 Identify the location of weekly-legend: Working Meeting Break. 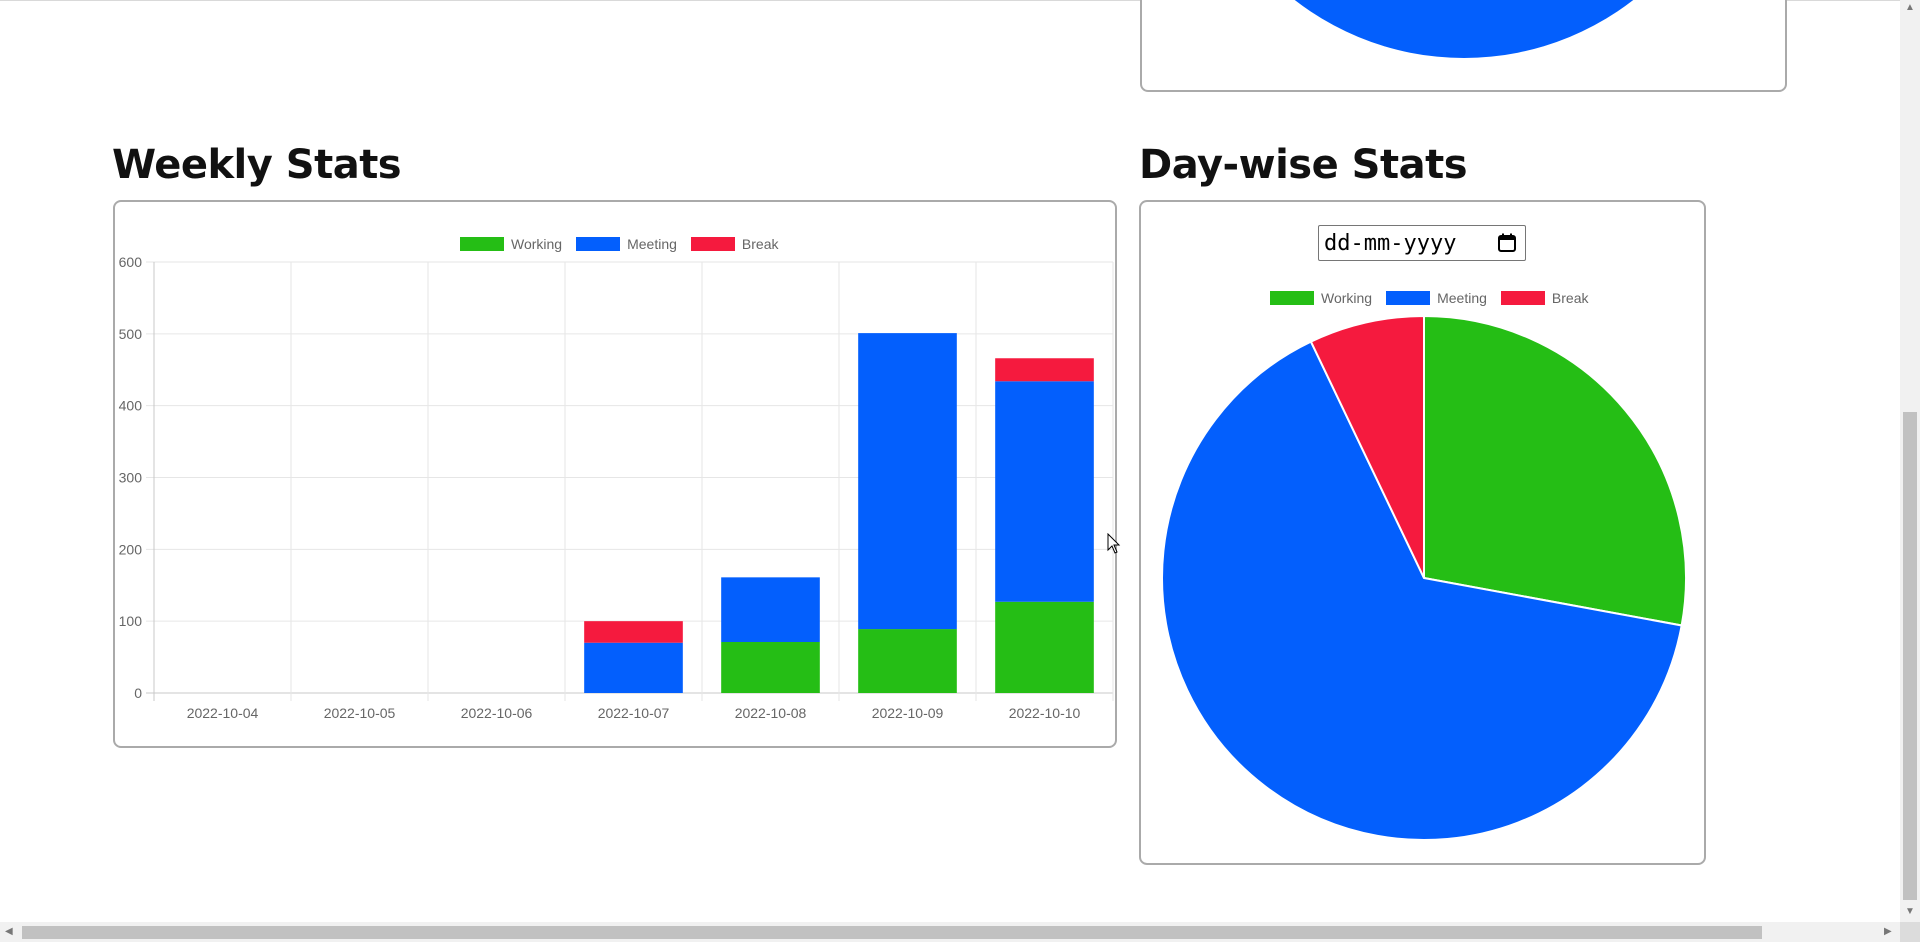
(621, 244).